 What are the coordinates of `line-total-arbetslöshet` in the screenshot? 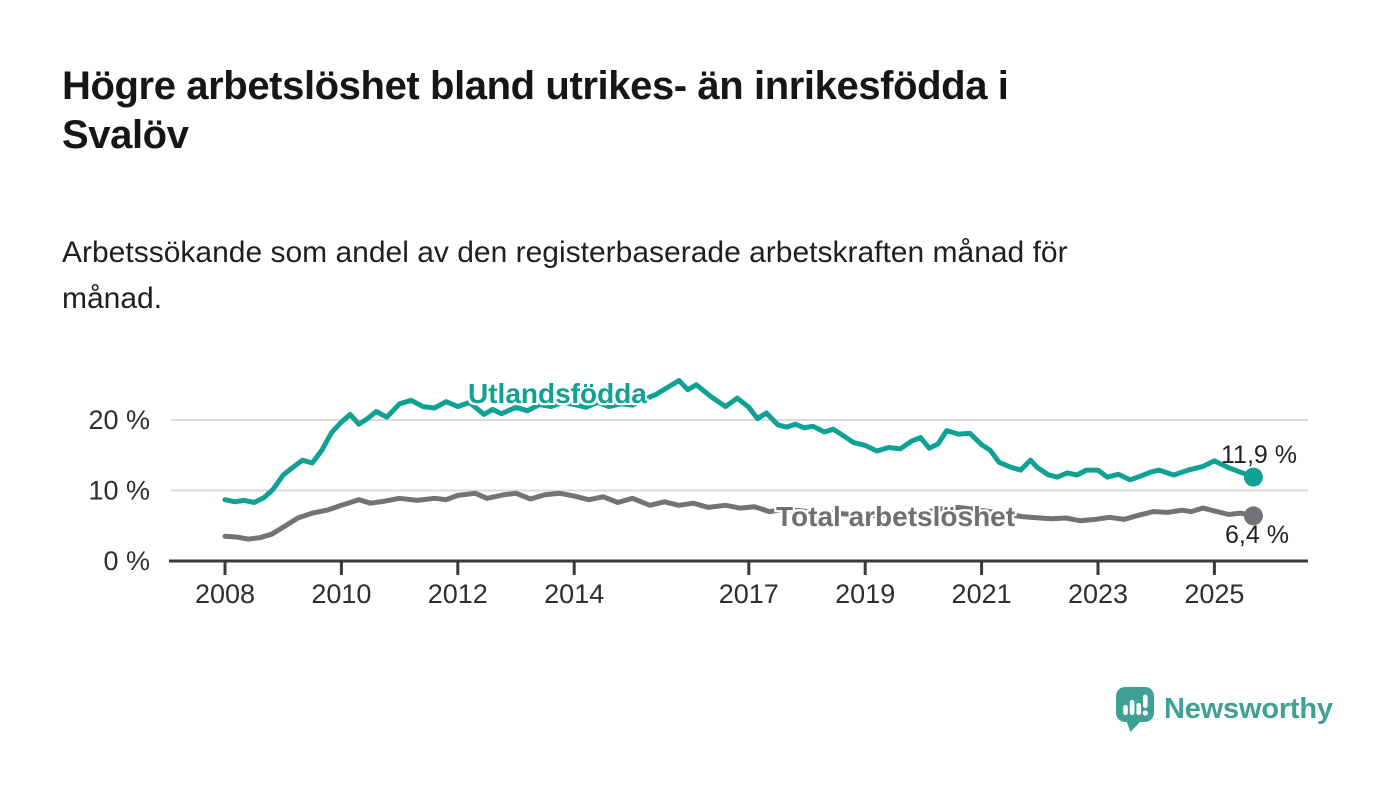 It's located at (739, 516).